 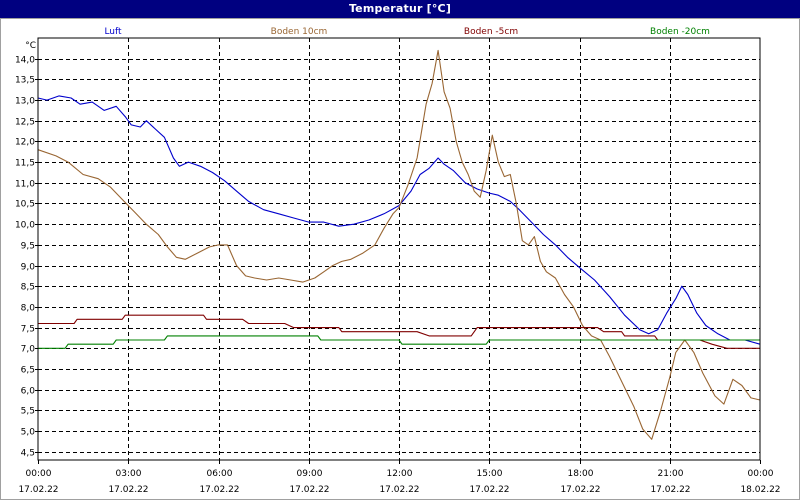 I want to click on y-tick-label: 13,0, so click(x=25, y=102).